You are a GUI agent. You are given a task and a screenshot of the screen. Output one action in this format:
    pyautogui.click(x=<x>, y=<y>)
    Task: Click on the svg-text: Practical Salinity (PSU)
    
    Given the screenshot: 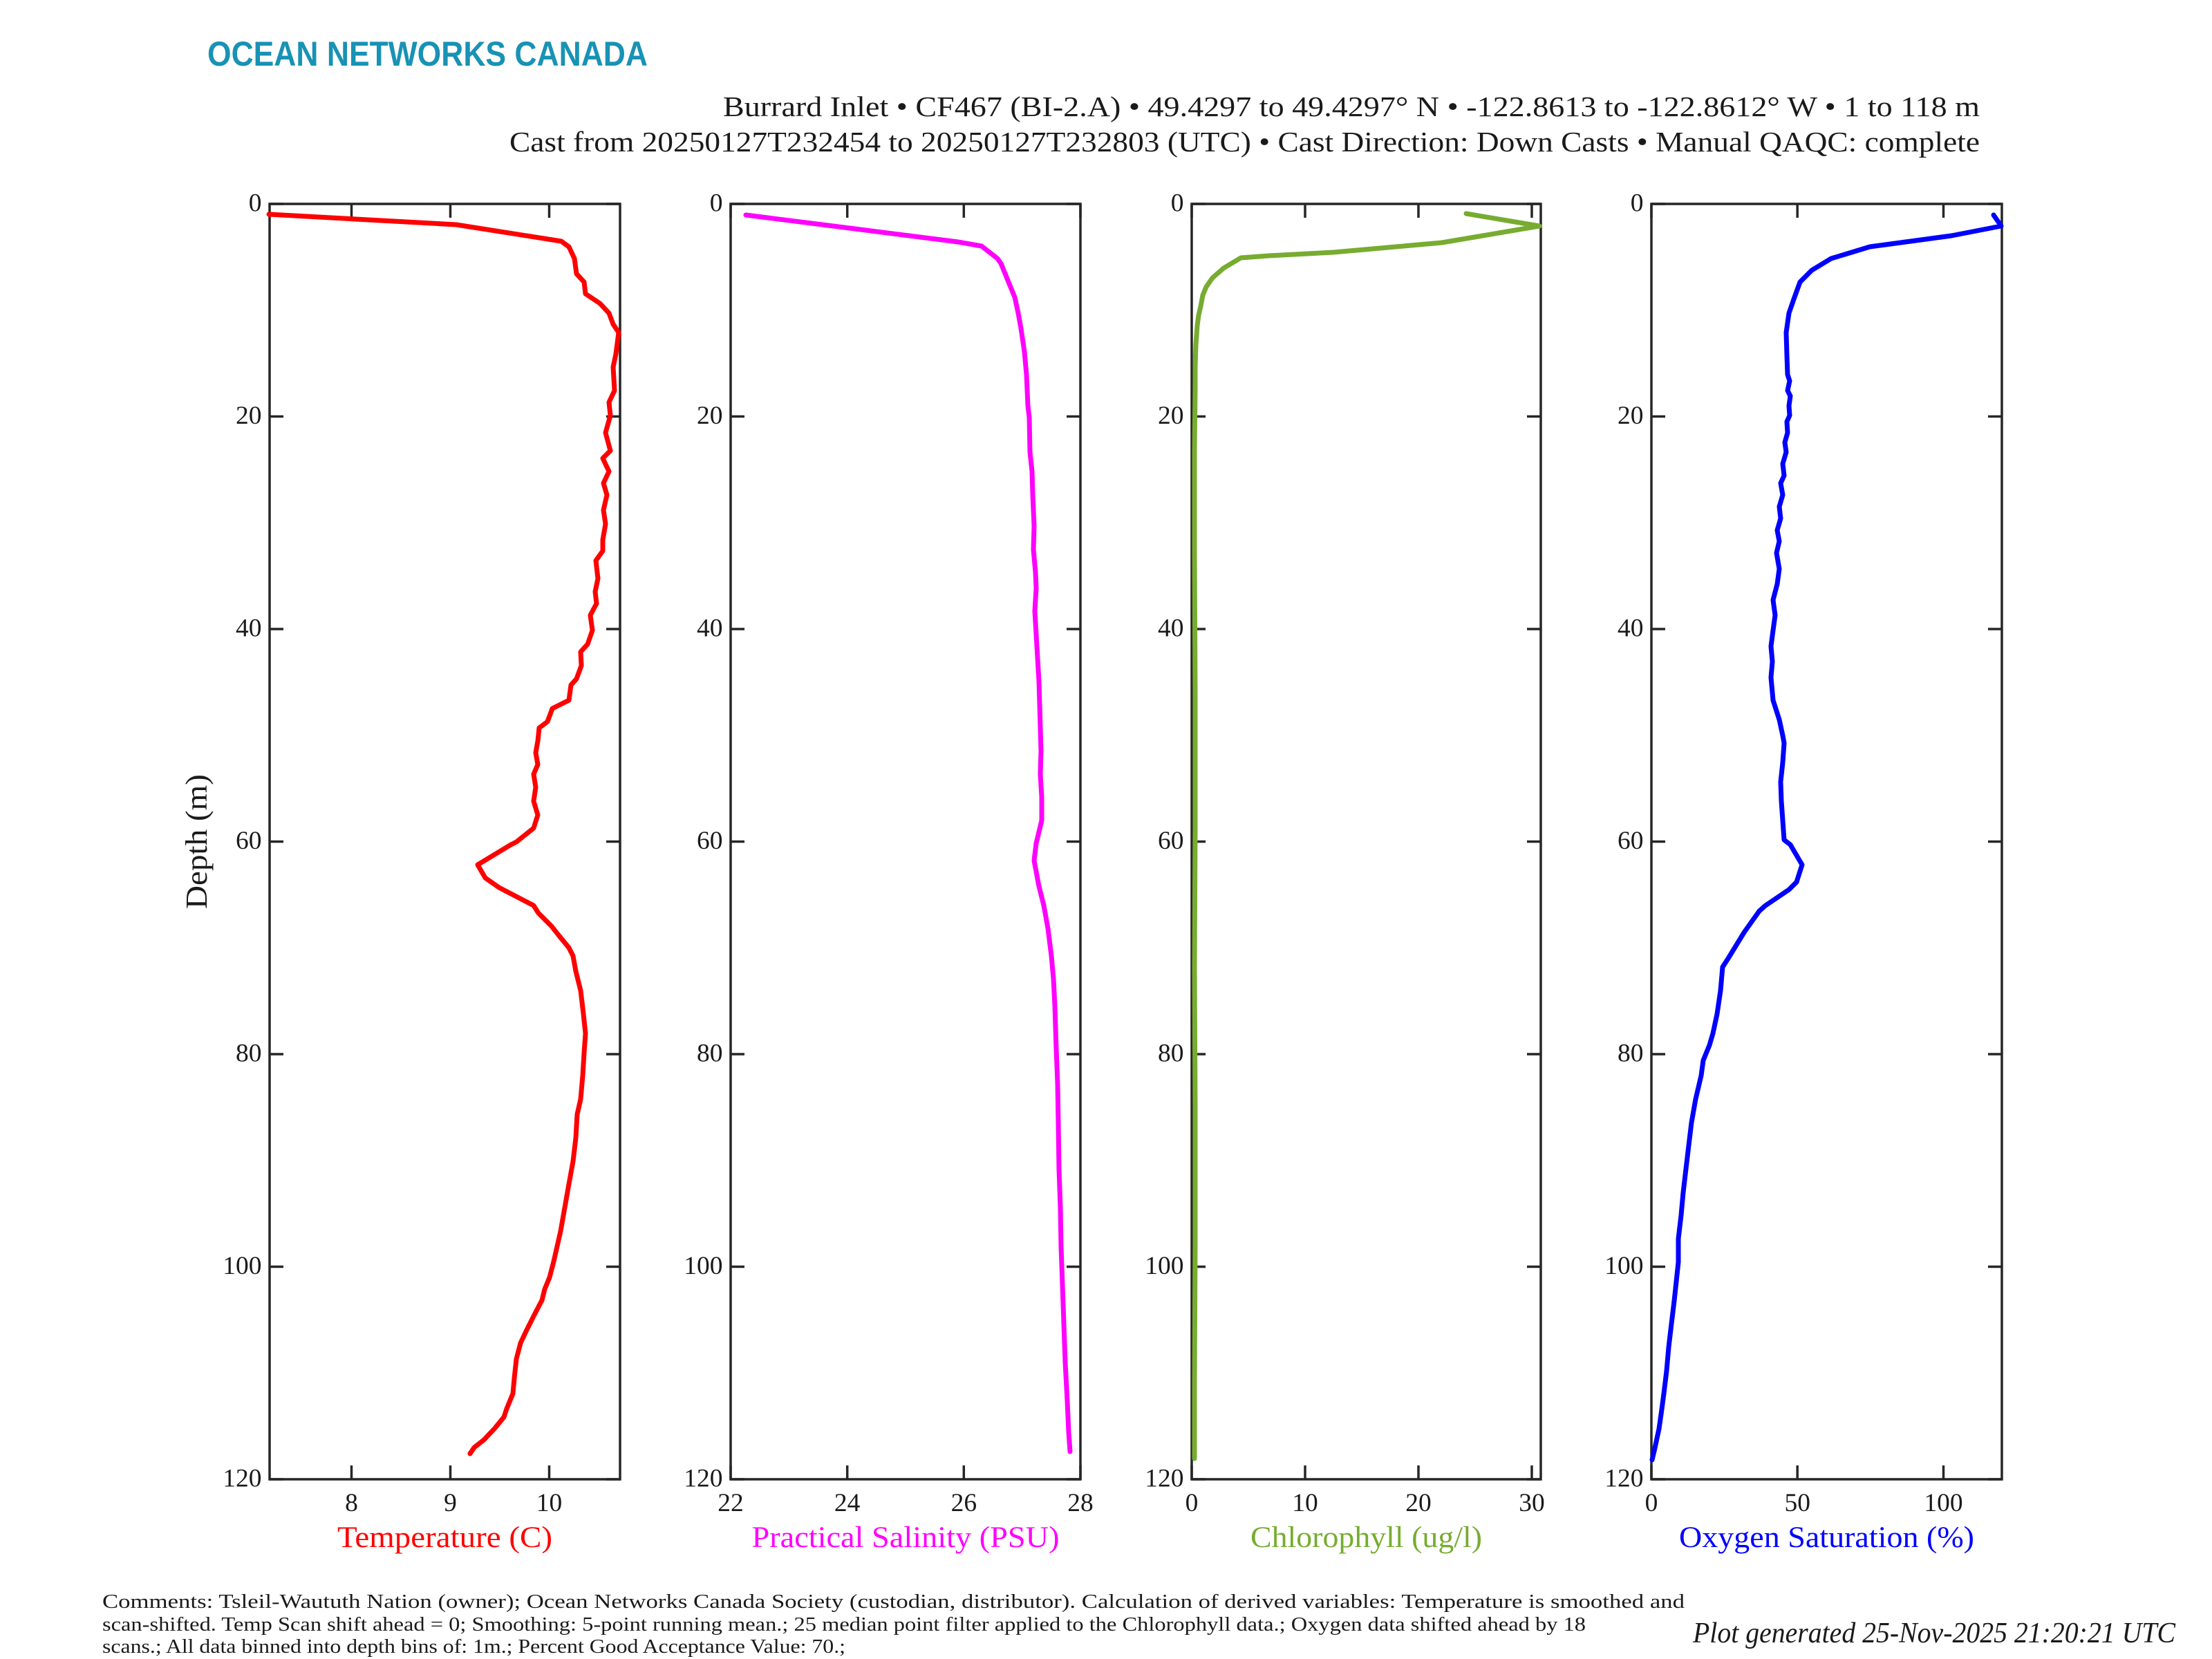 What is the action you would take?
    pyautogui.click(x=906, y=1537)
    